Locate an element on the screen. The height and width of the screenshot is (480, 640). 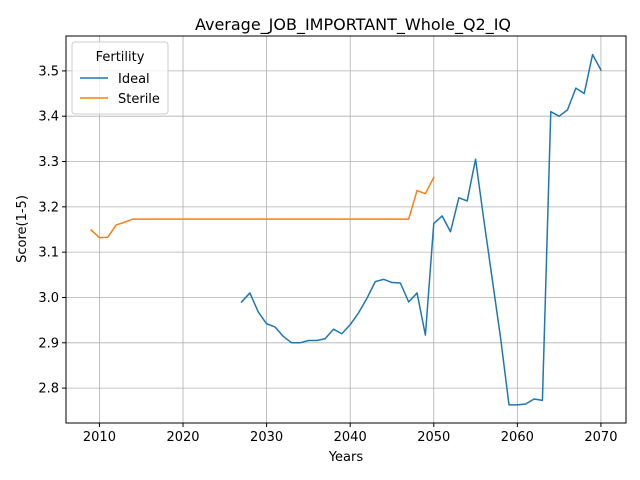
y-axis-label: Score(1-5) is located at coordinates (22, 229).